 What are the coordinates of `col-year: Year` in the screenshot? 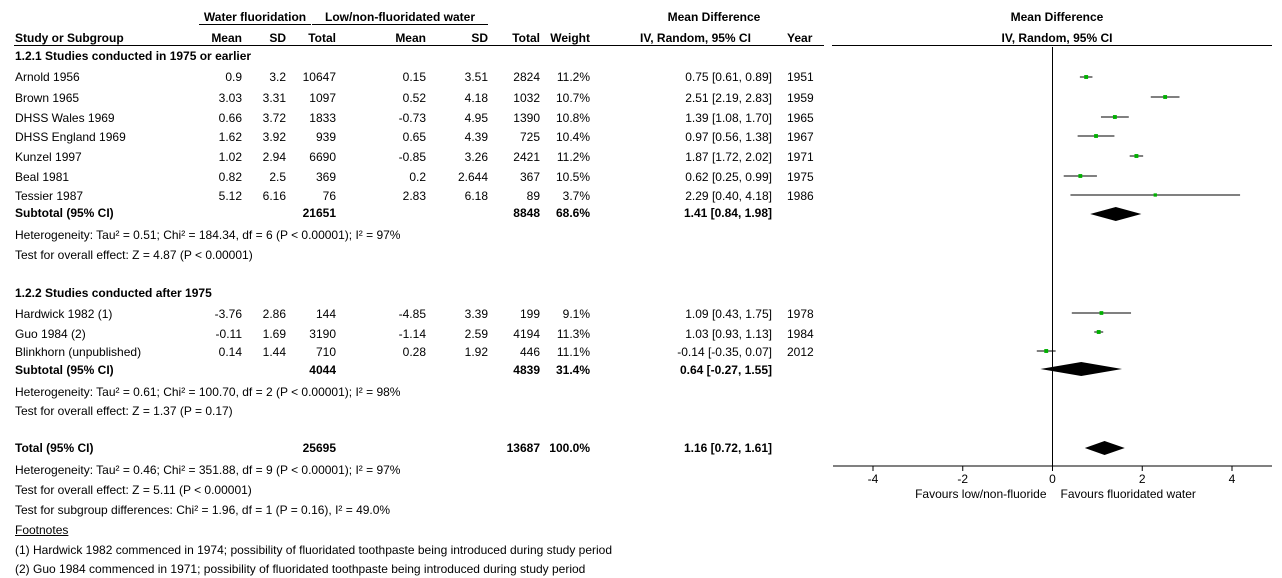 It's located at (800, 38).